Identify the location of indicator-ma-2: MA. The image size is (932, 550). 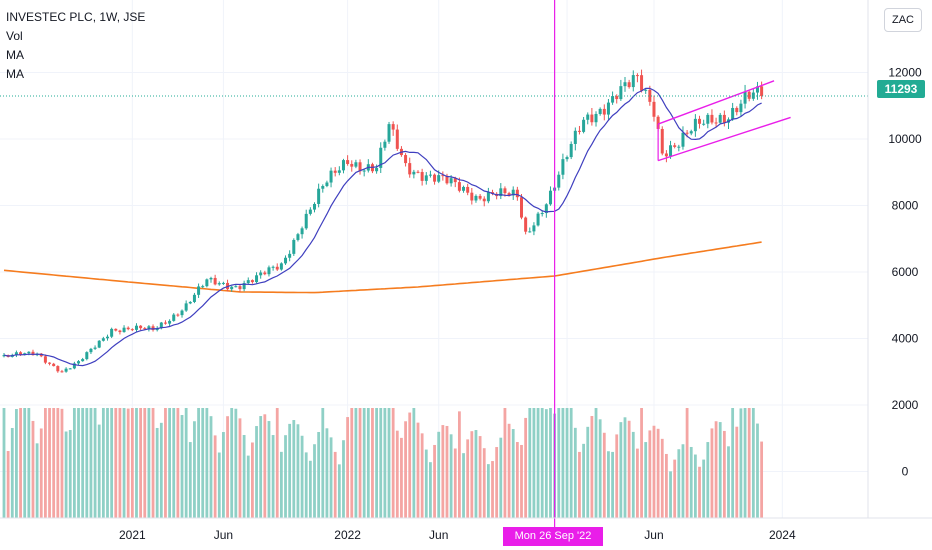
(15, 74).